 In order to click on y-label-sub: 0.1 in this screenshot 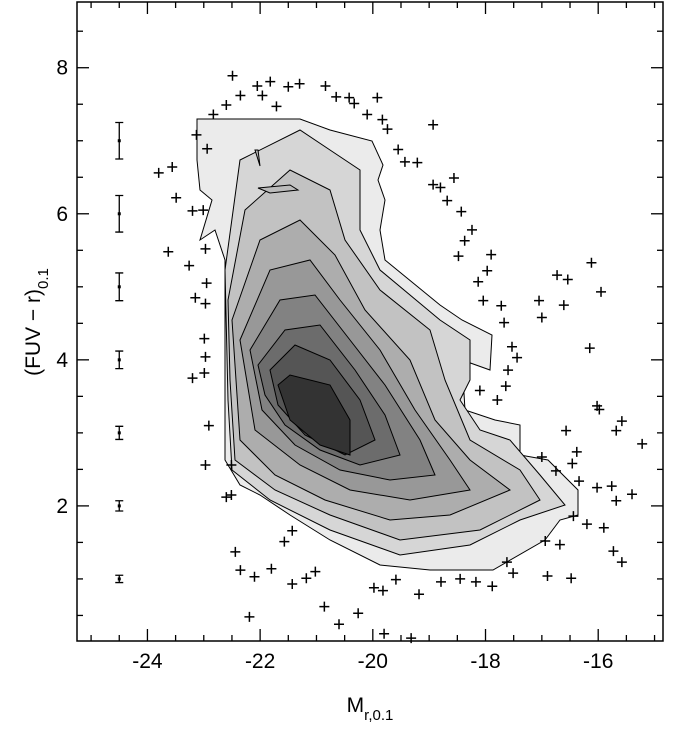, I will do `click(43, 278)`.